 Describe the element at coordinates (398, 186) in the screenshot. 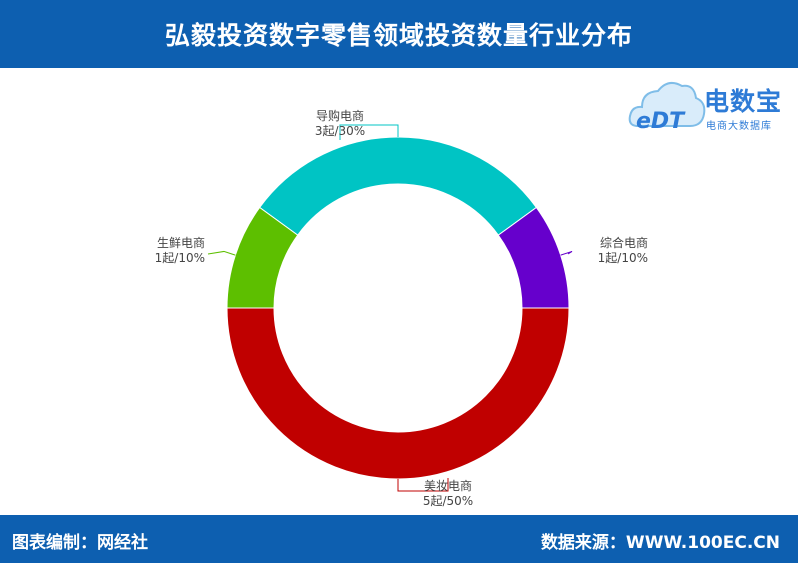

I see `slice-daogou` at that location.